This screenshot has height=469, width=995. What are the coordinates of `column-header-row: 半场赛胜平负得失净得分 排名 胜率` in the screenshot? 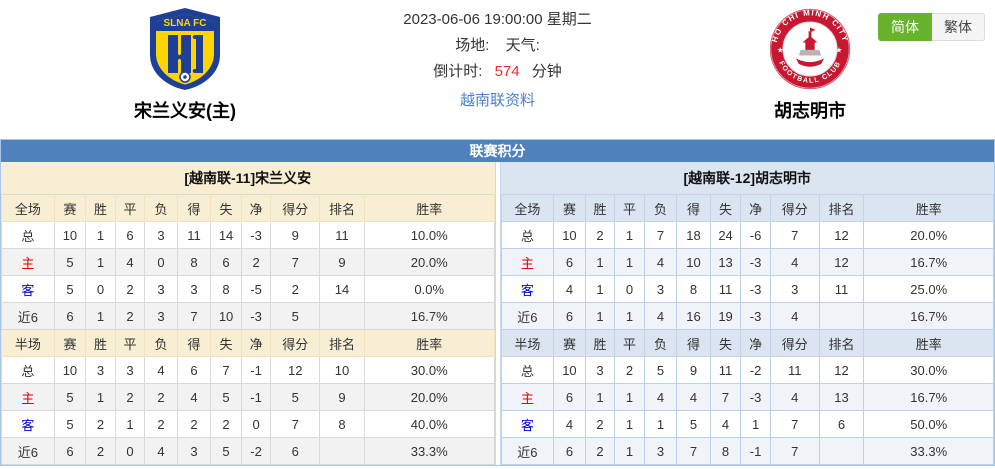 It's located at (248, 343).